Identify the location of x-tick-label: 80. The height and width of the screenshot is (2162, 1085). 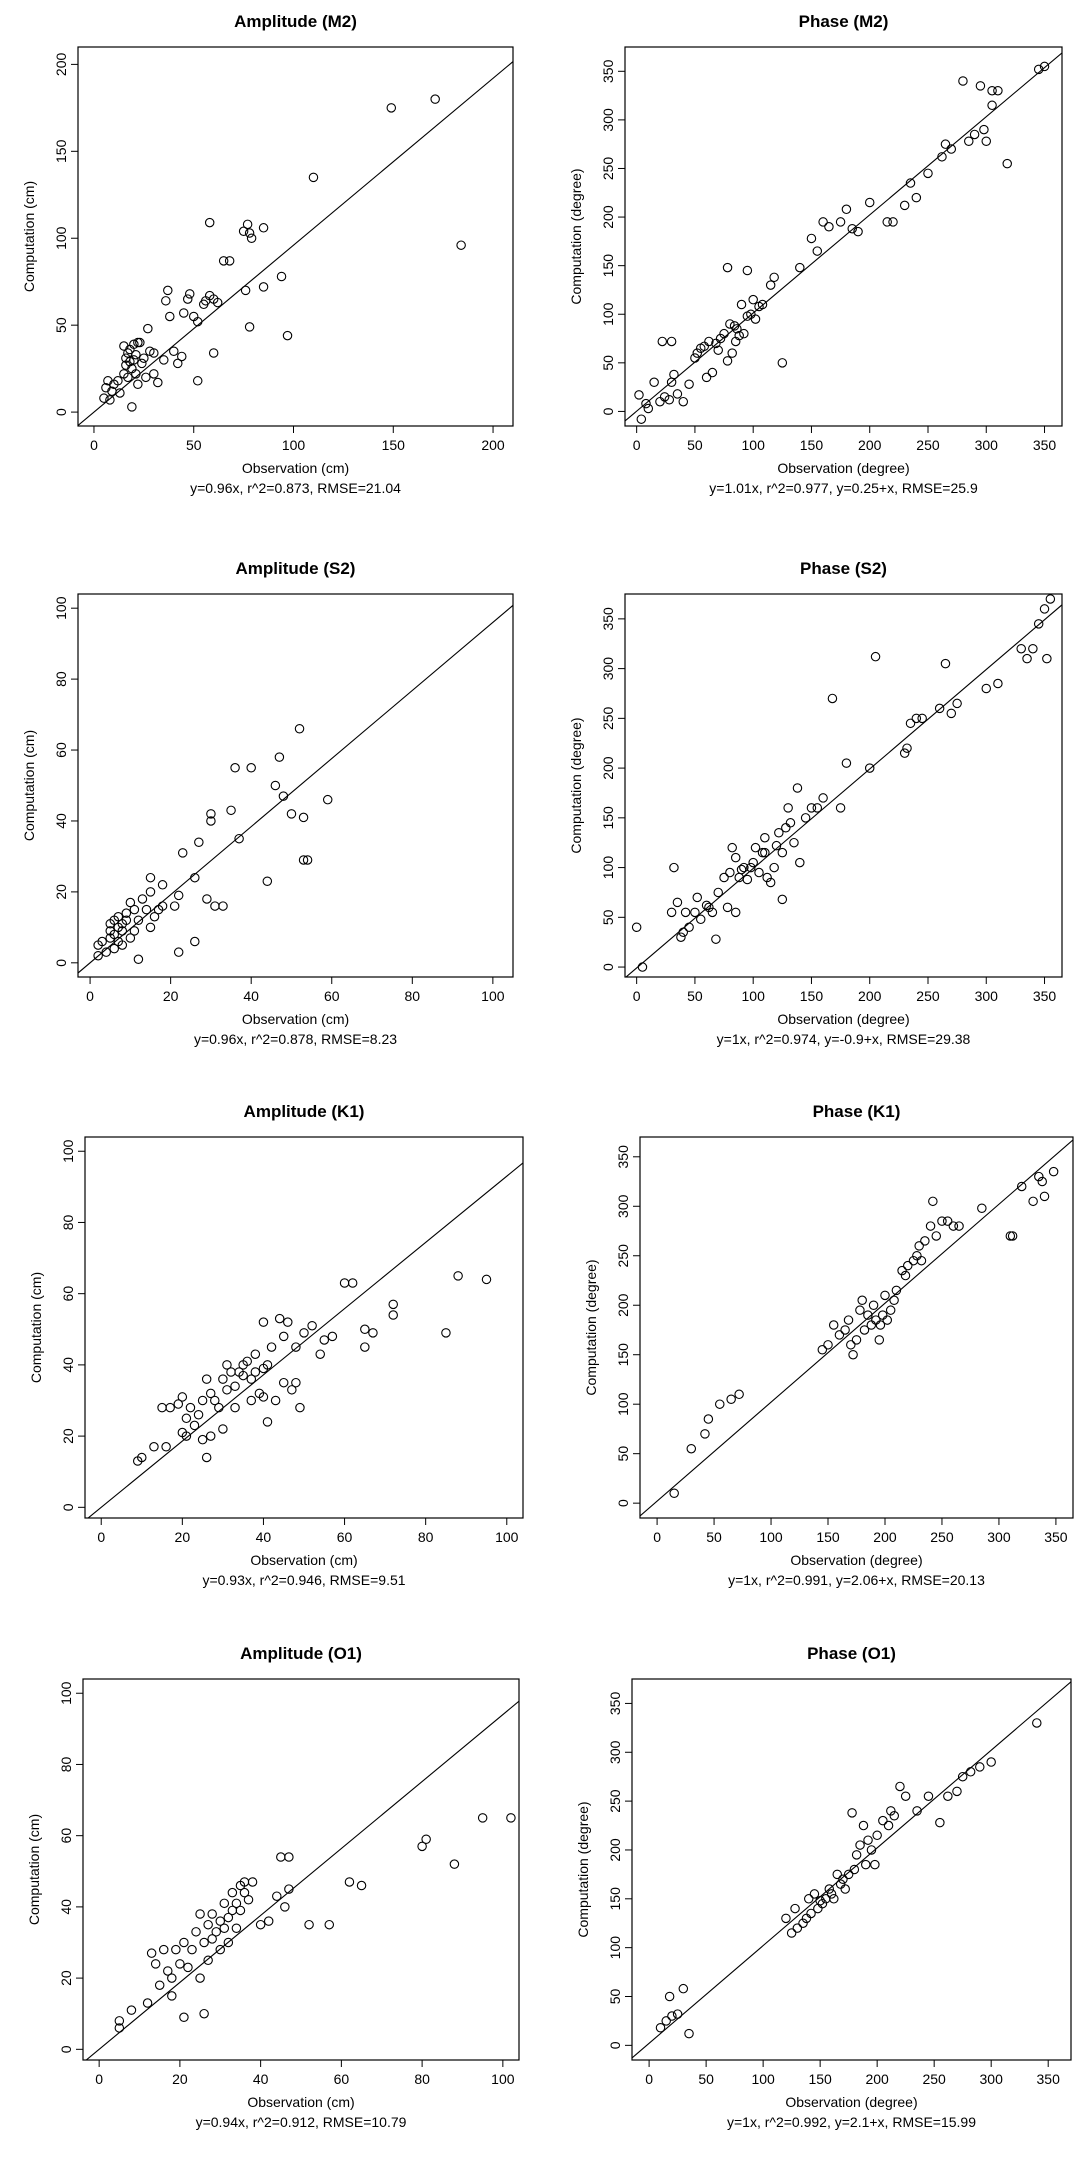
(413, 996).